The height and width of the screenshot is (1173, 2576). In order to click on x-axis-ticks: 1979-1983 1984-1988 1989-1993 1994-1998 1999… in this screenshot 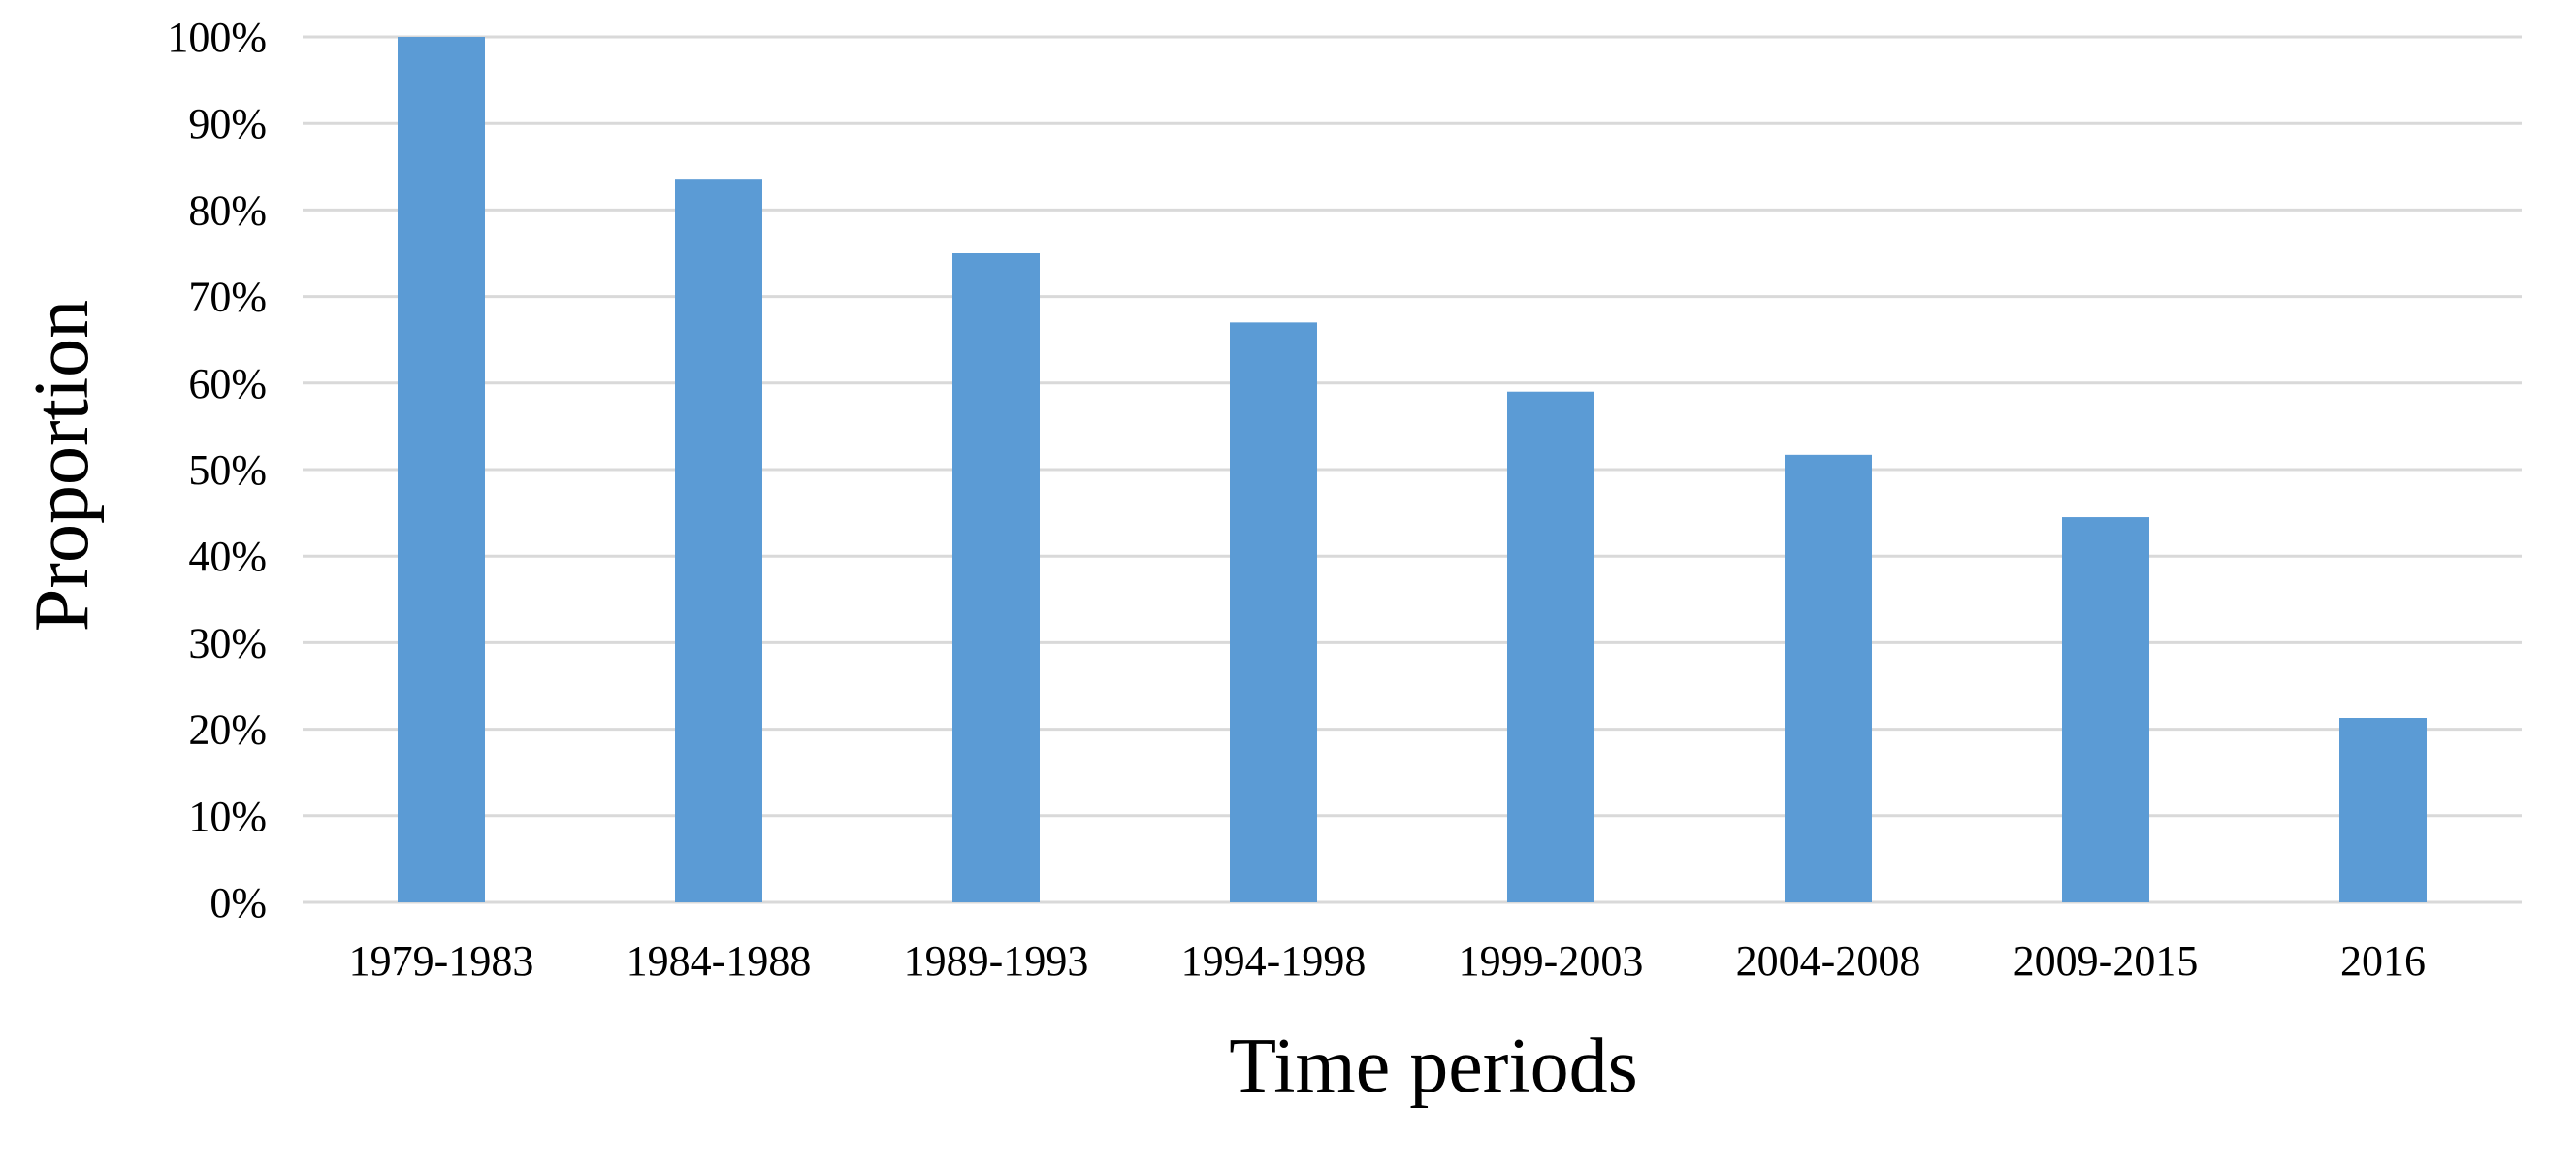, I will do `click(1387, 961)`.